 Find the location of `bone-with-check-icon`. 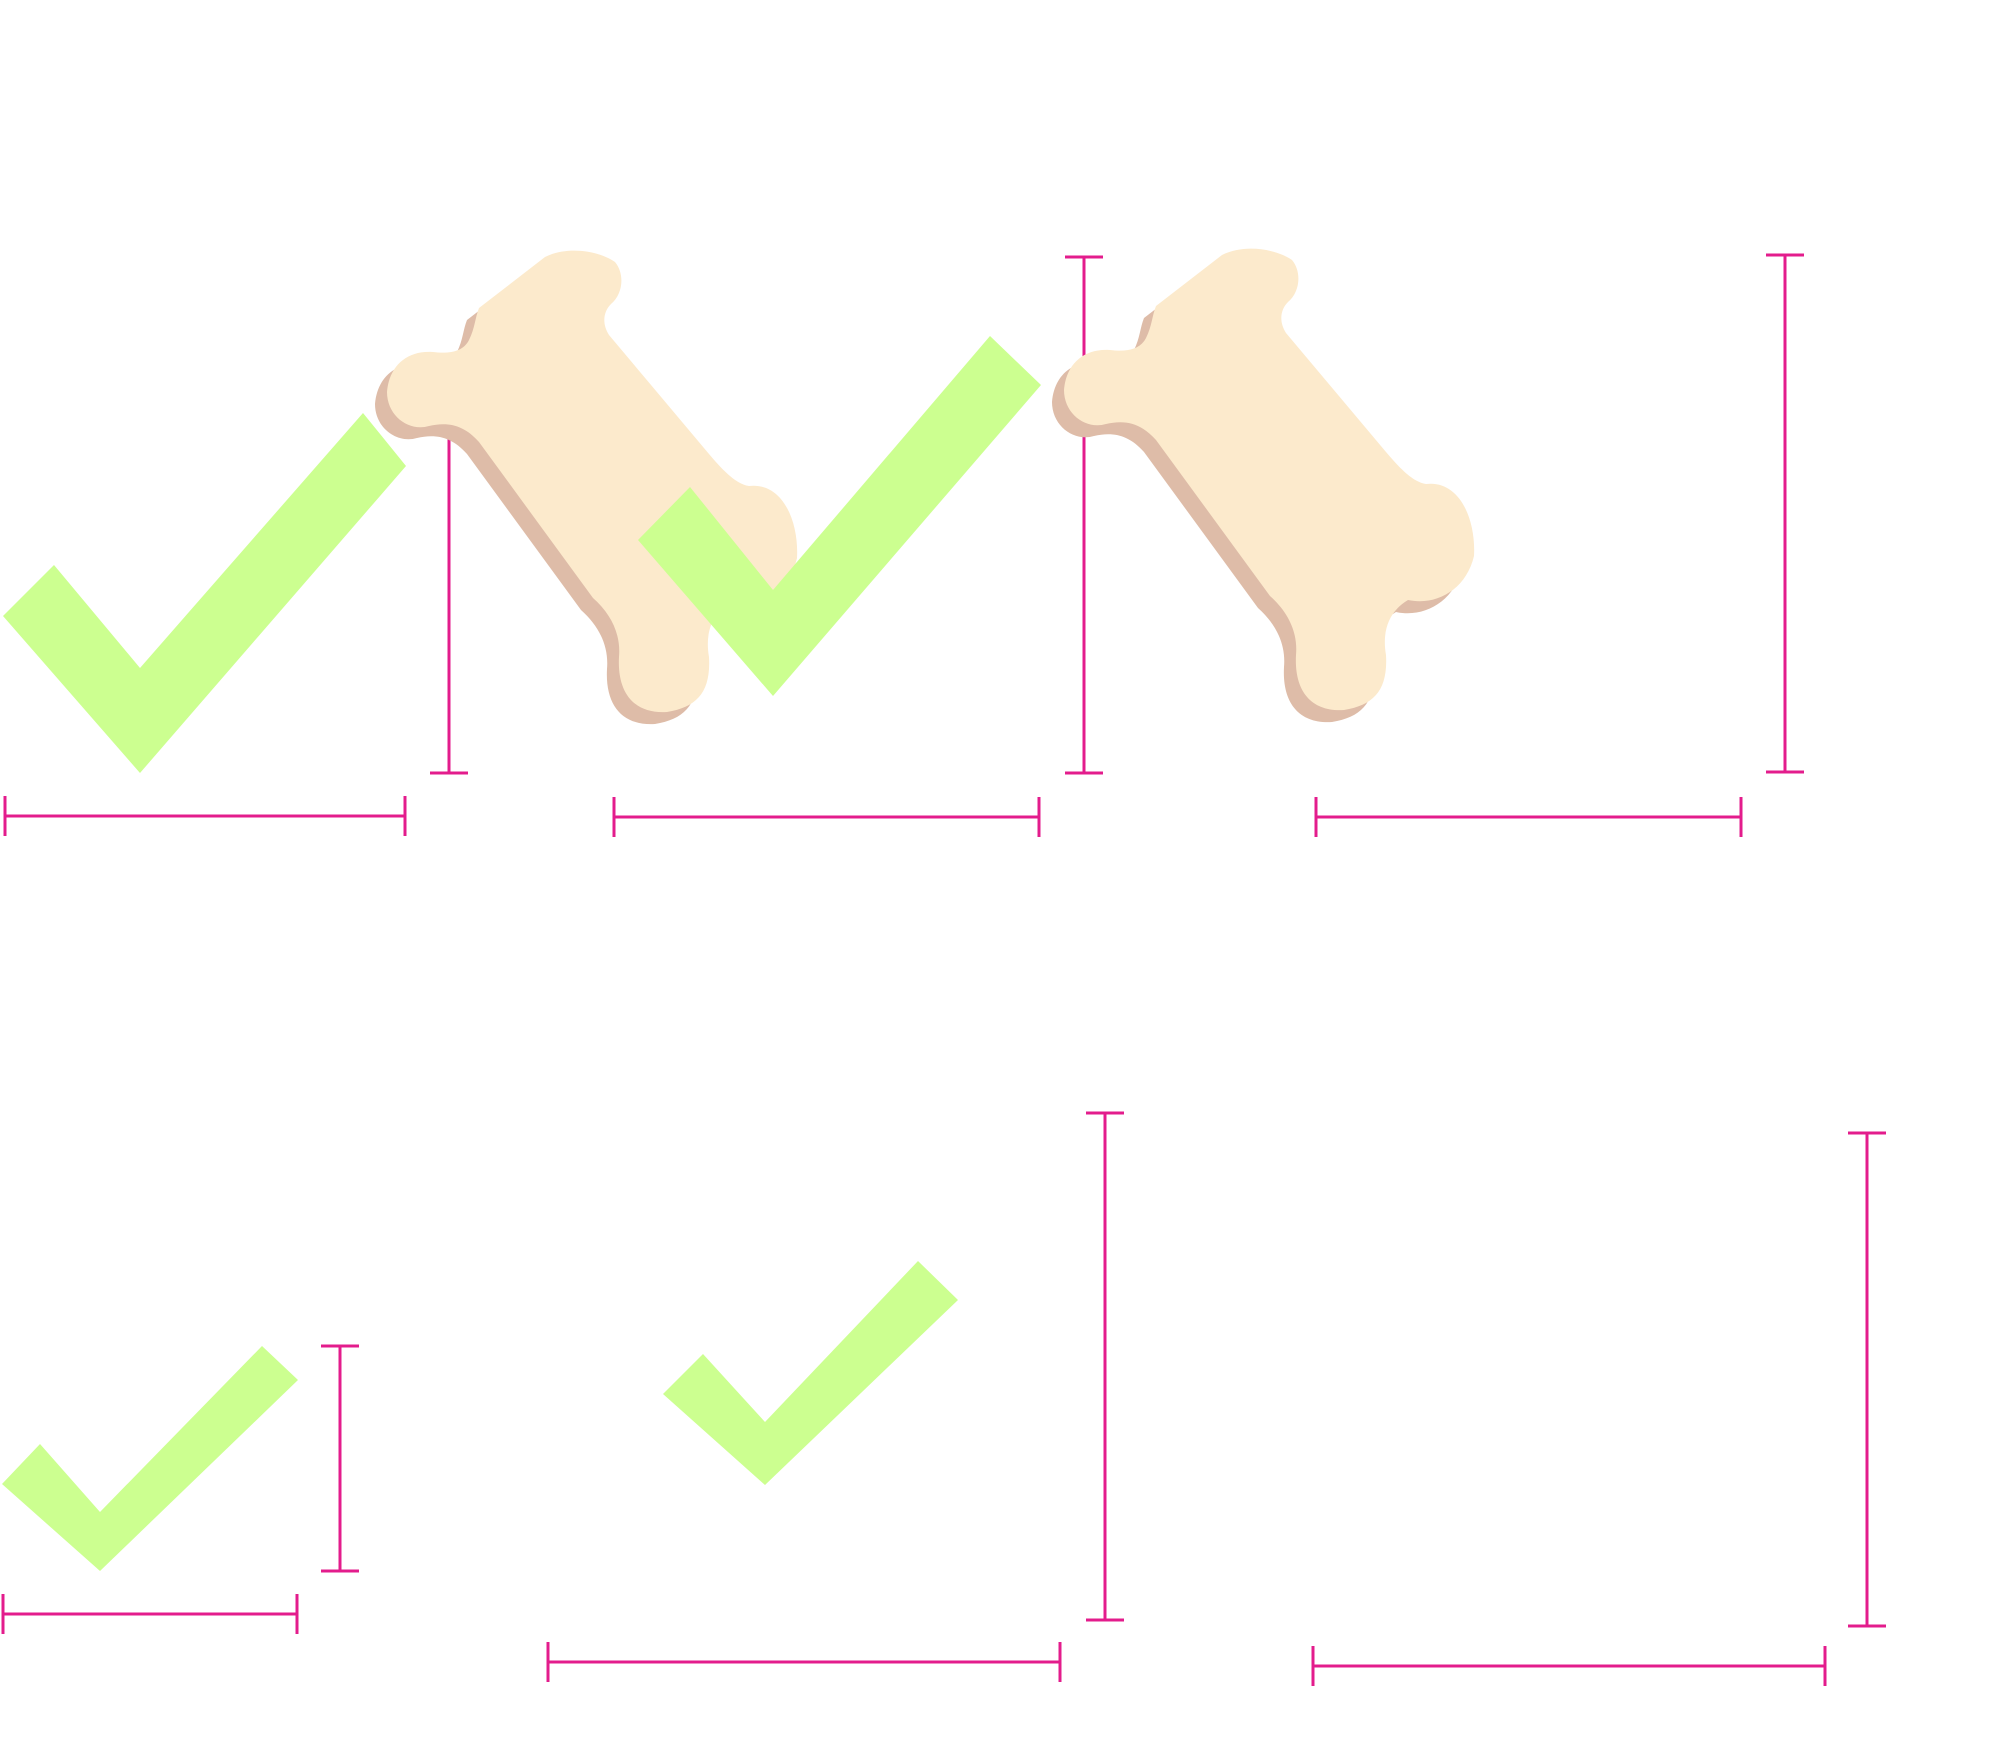

bone-with-check-icon is located at coordinates (708, 487).